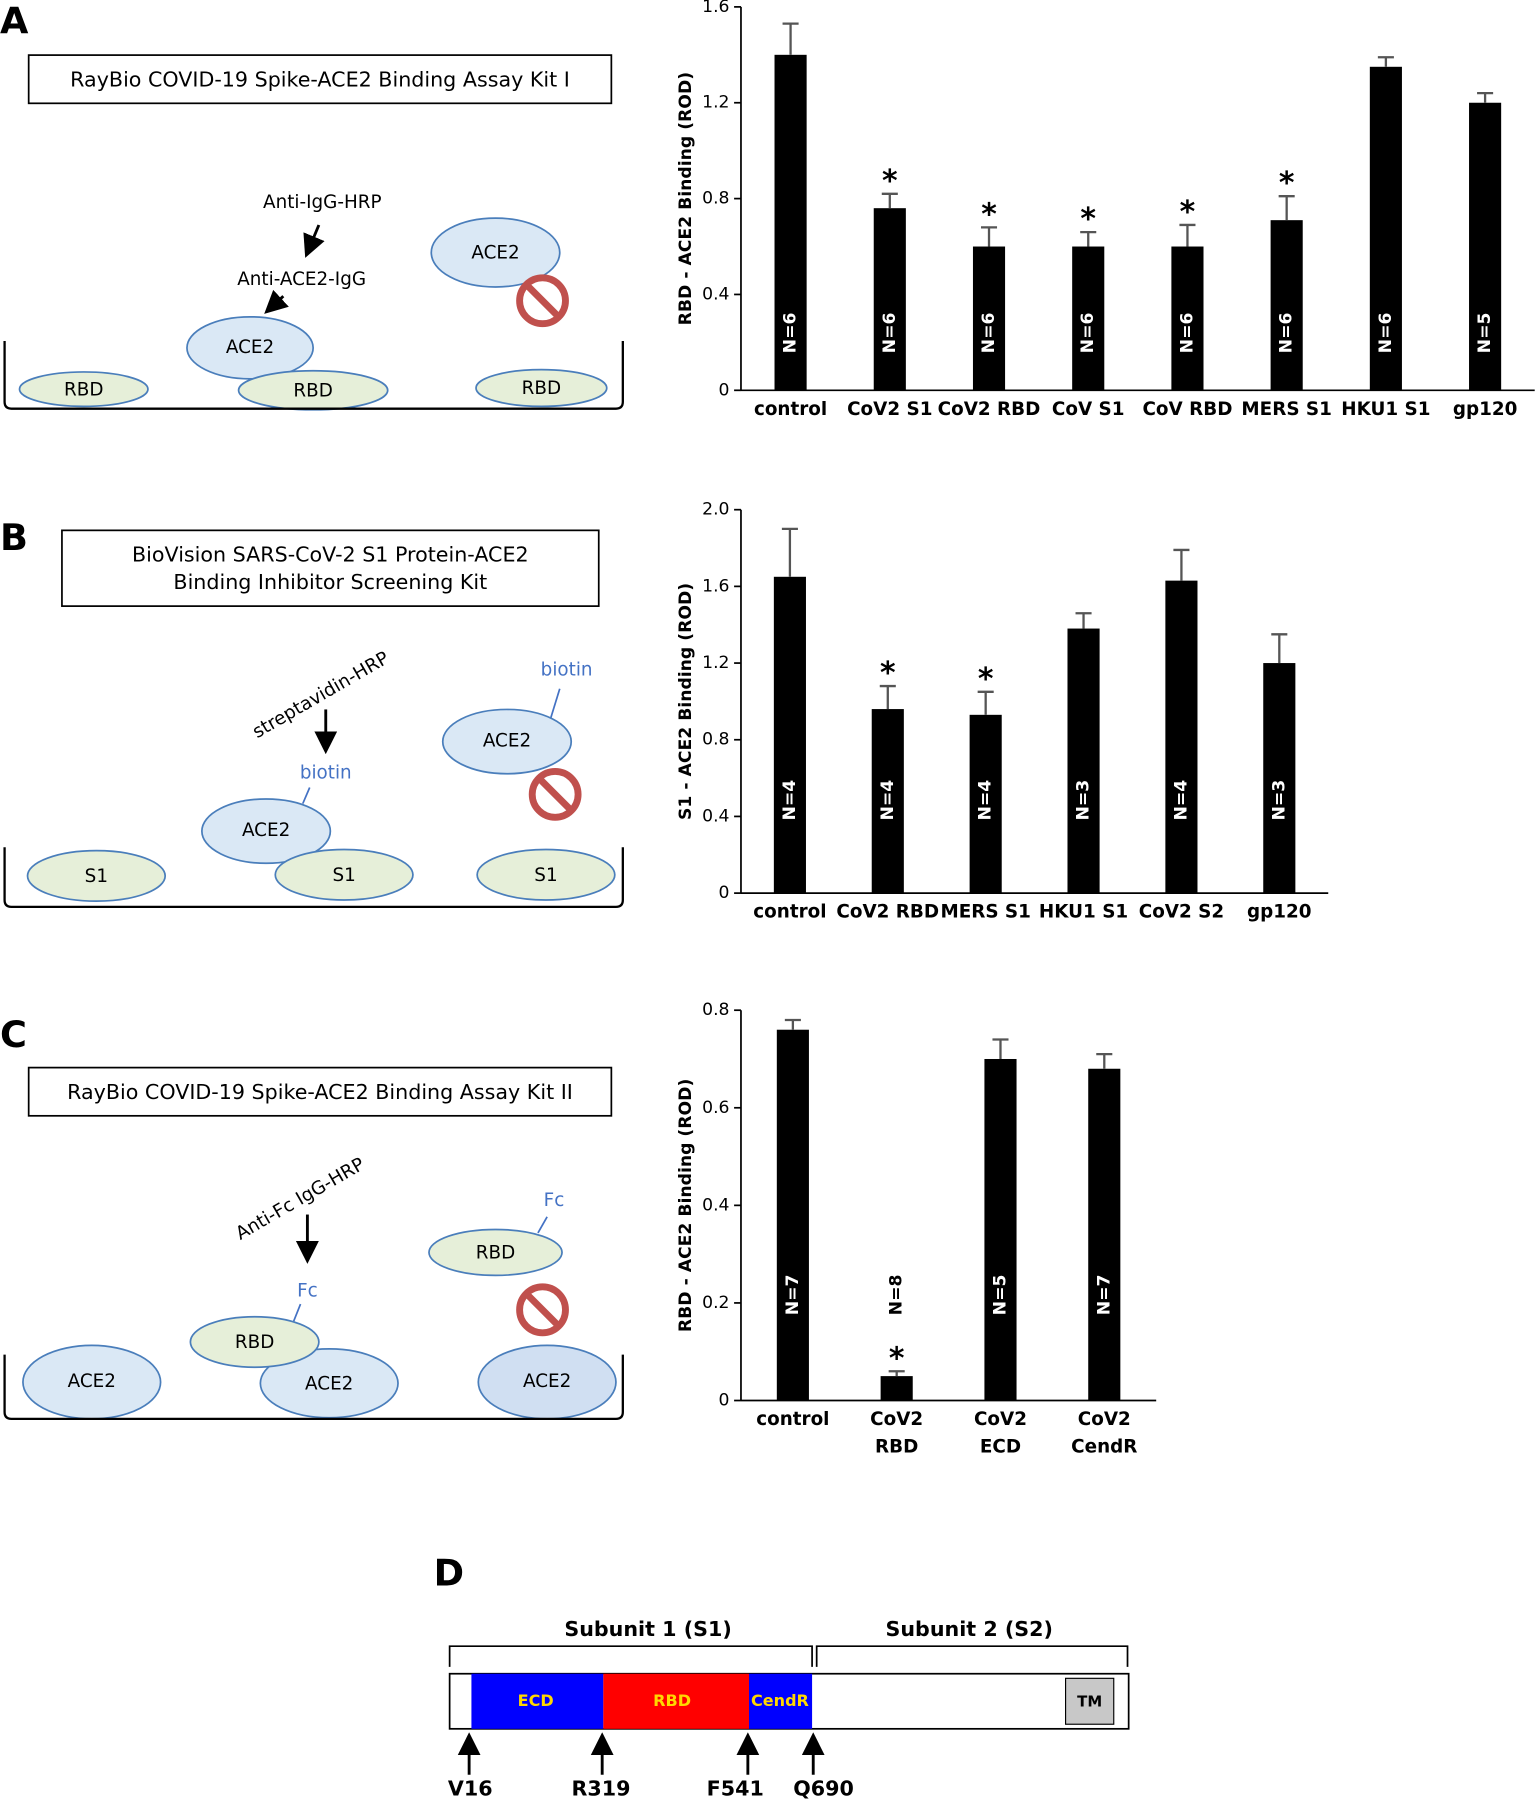 This screenshot has height=1800, width=1537. What do you see at coordinates (896, 1447) in the screenshot?
I see `x-tick-label: RBD` at bounding box center [896, 1447].